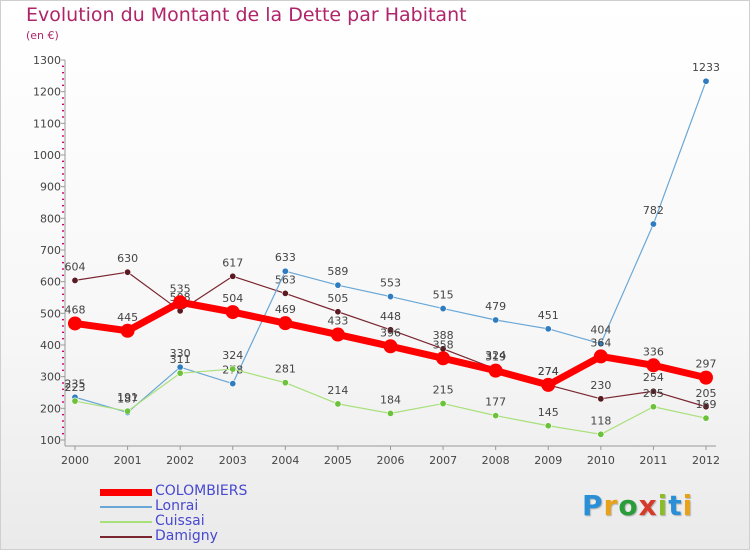  I want to click on data-label-cuissai: 205, so click(653, 393).